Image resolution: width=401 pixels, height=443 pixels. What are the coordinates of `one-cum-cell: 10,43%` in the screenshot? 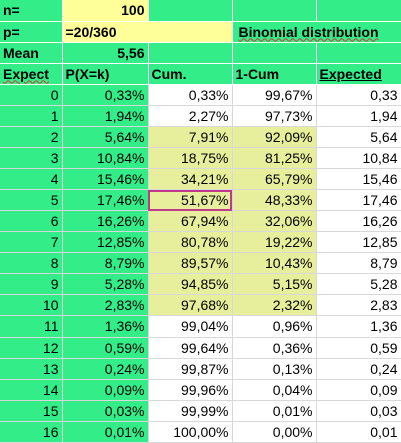 It's located at (274, 263).